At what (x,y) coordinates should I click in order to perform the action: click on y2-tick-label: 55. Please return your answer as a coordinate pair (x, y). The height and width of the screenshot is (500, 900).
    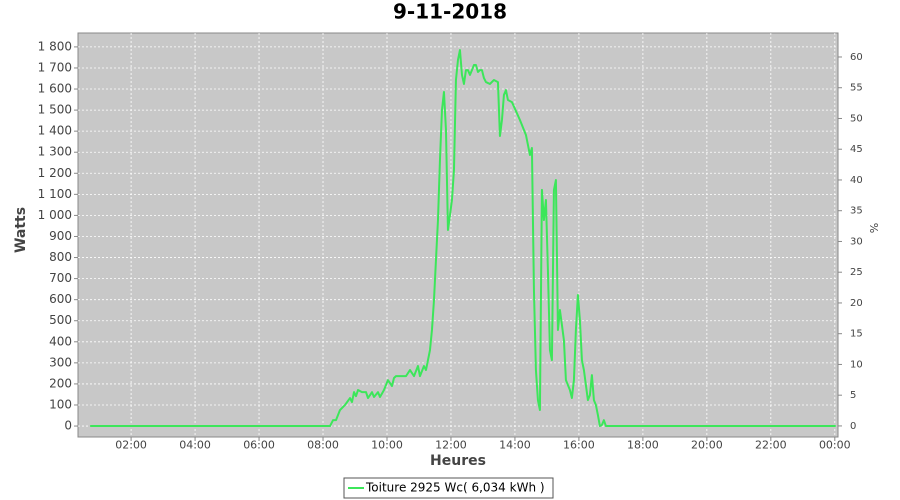
    Looking at the image, I should click on (856, 88).